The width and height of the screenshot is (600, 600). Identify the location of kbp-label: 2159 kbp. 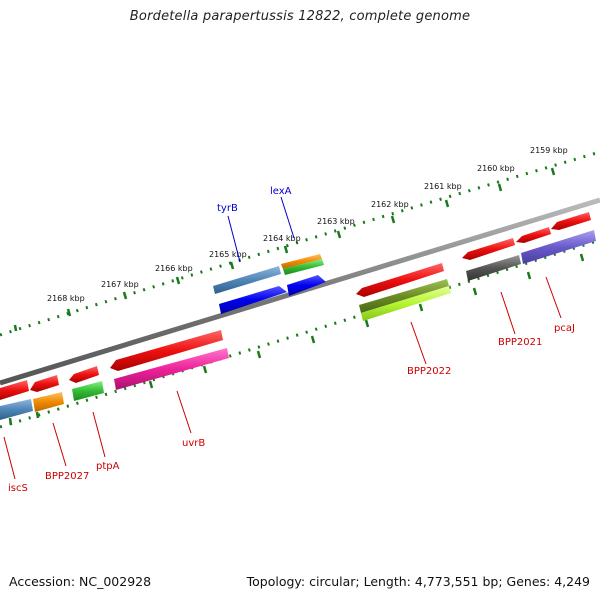
(549, 150).